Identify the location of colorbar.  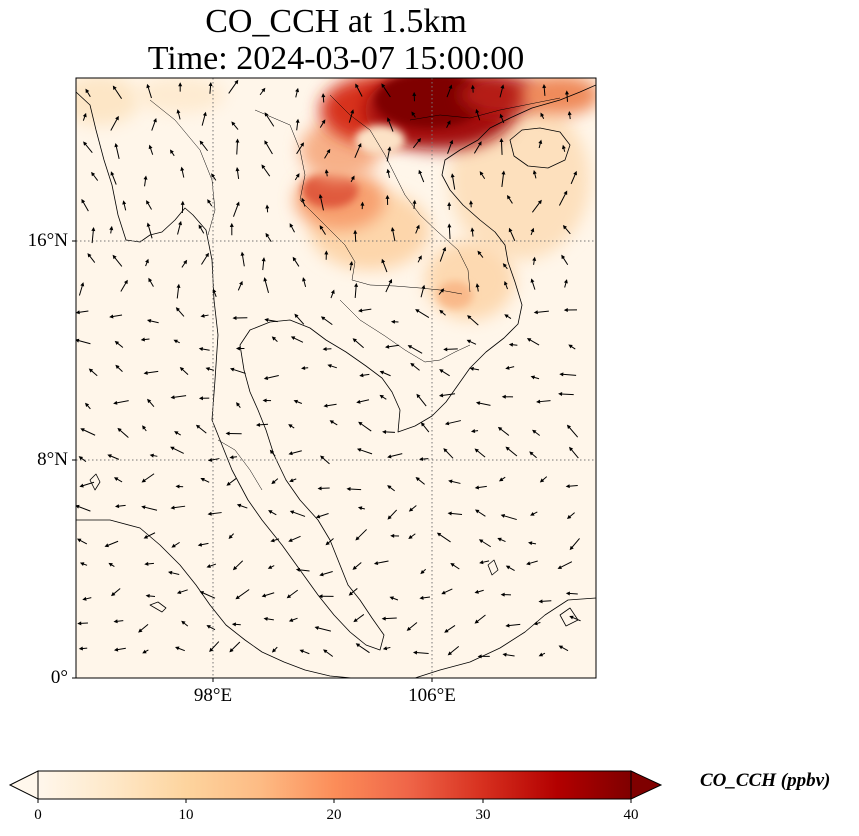
(335, 786).